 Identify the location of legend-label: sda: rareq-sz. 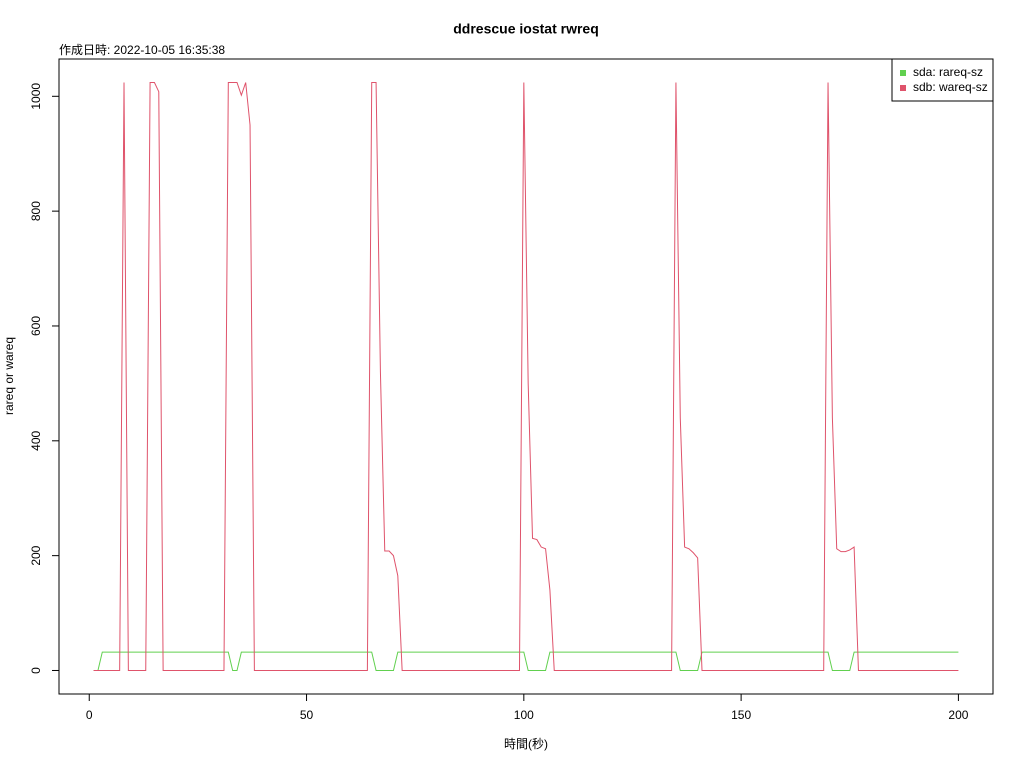
(948, 72).